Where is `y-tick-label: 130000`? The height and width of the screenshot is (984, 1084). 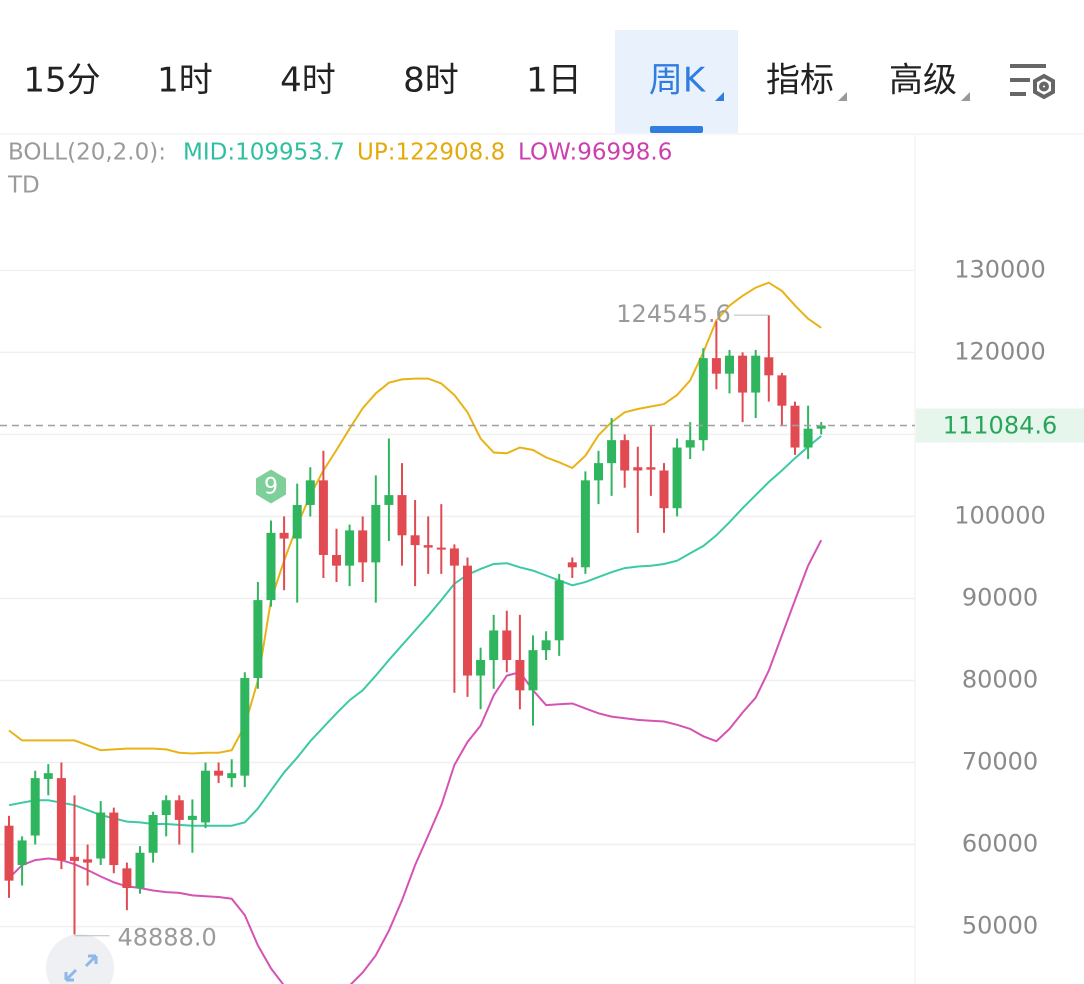 y-tick-label: 130000 is located at coordinates (1000, 269).